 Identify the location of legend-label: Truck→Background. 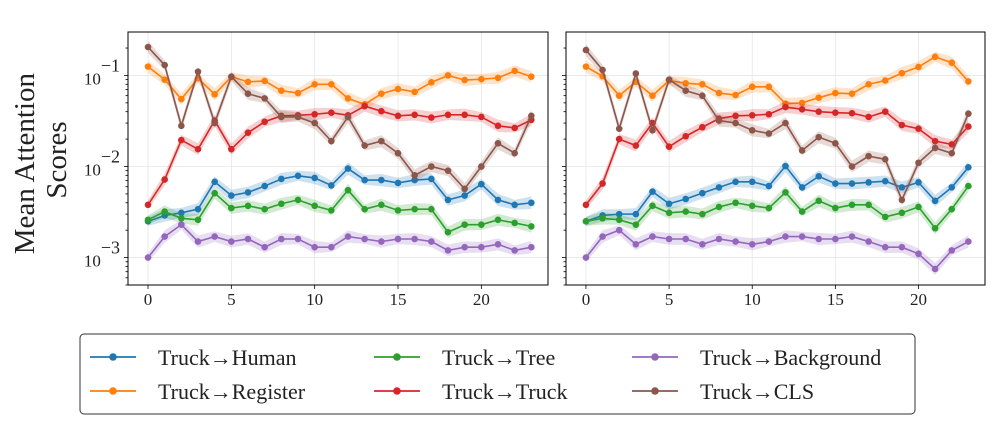
(790, 357).